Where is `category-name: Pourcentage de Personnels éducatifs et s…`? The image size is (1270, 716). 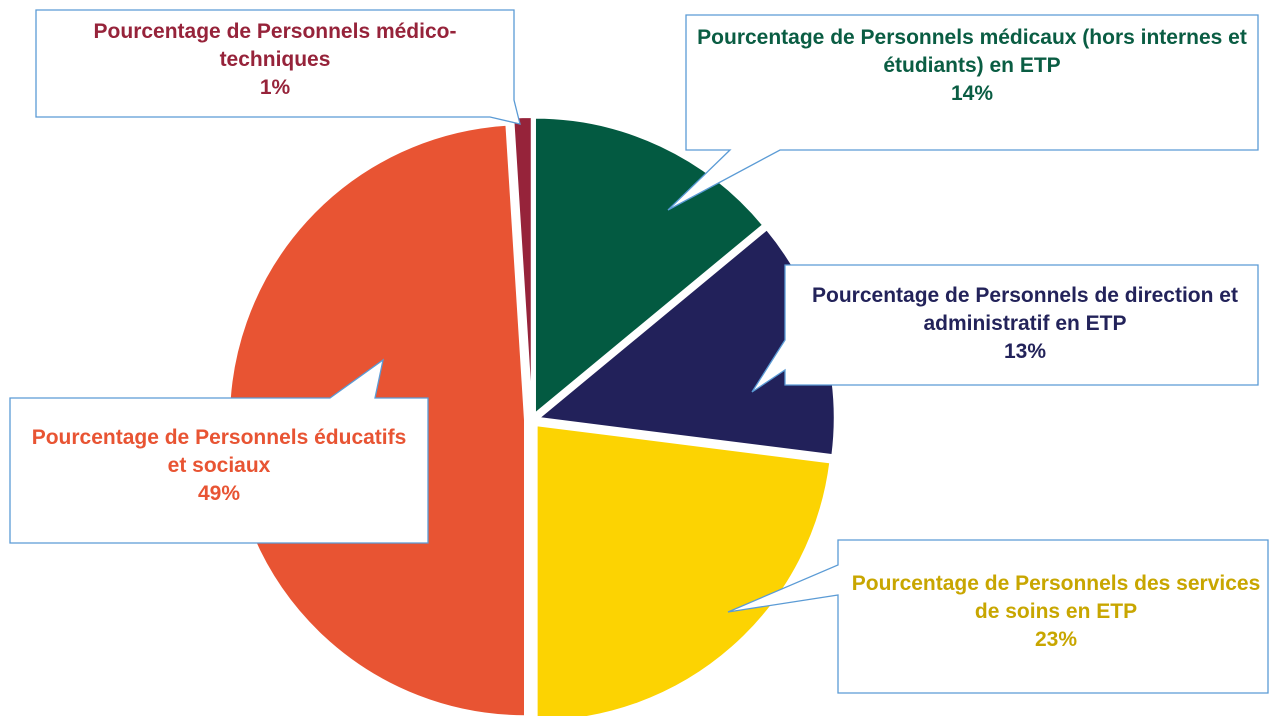 category-name: Pourcentage de Personnels éducatifs et s… is located at coordinates (219, 451).